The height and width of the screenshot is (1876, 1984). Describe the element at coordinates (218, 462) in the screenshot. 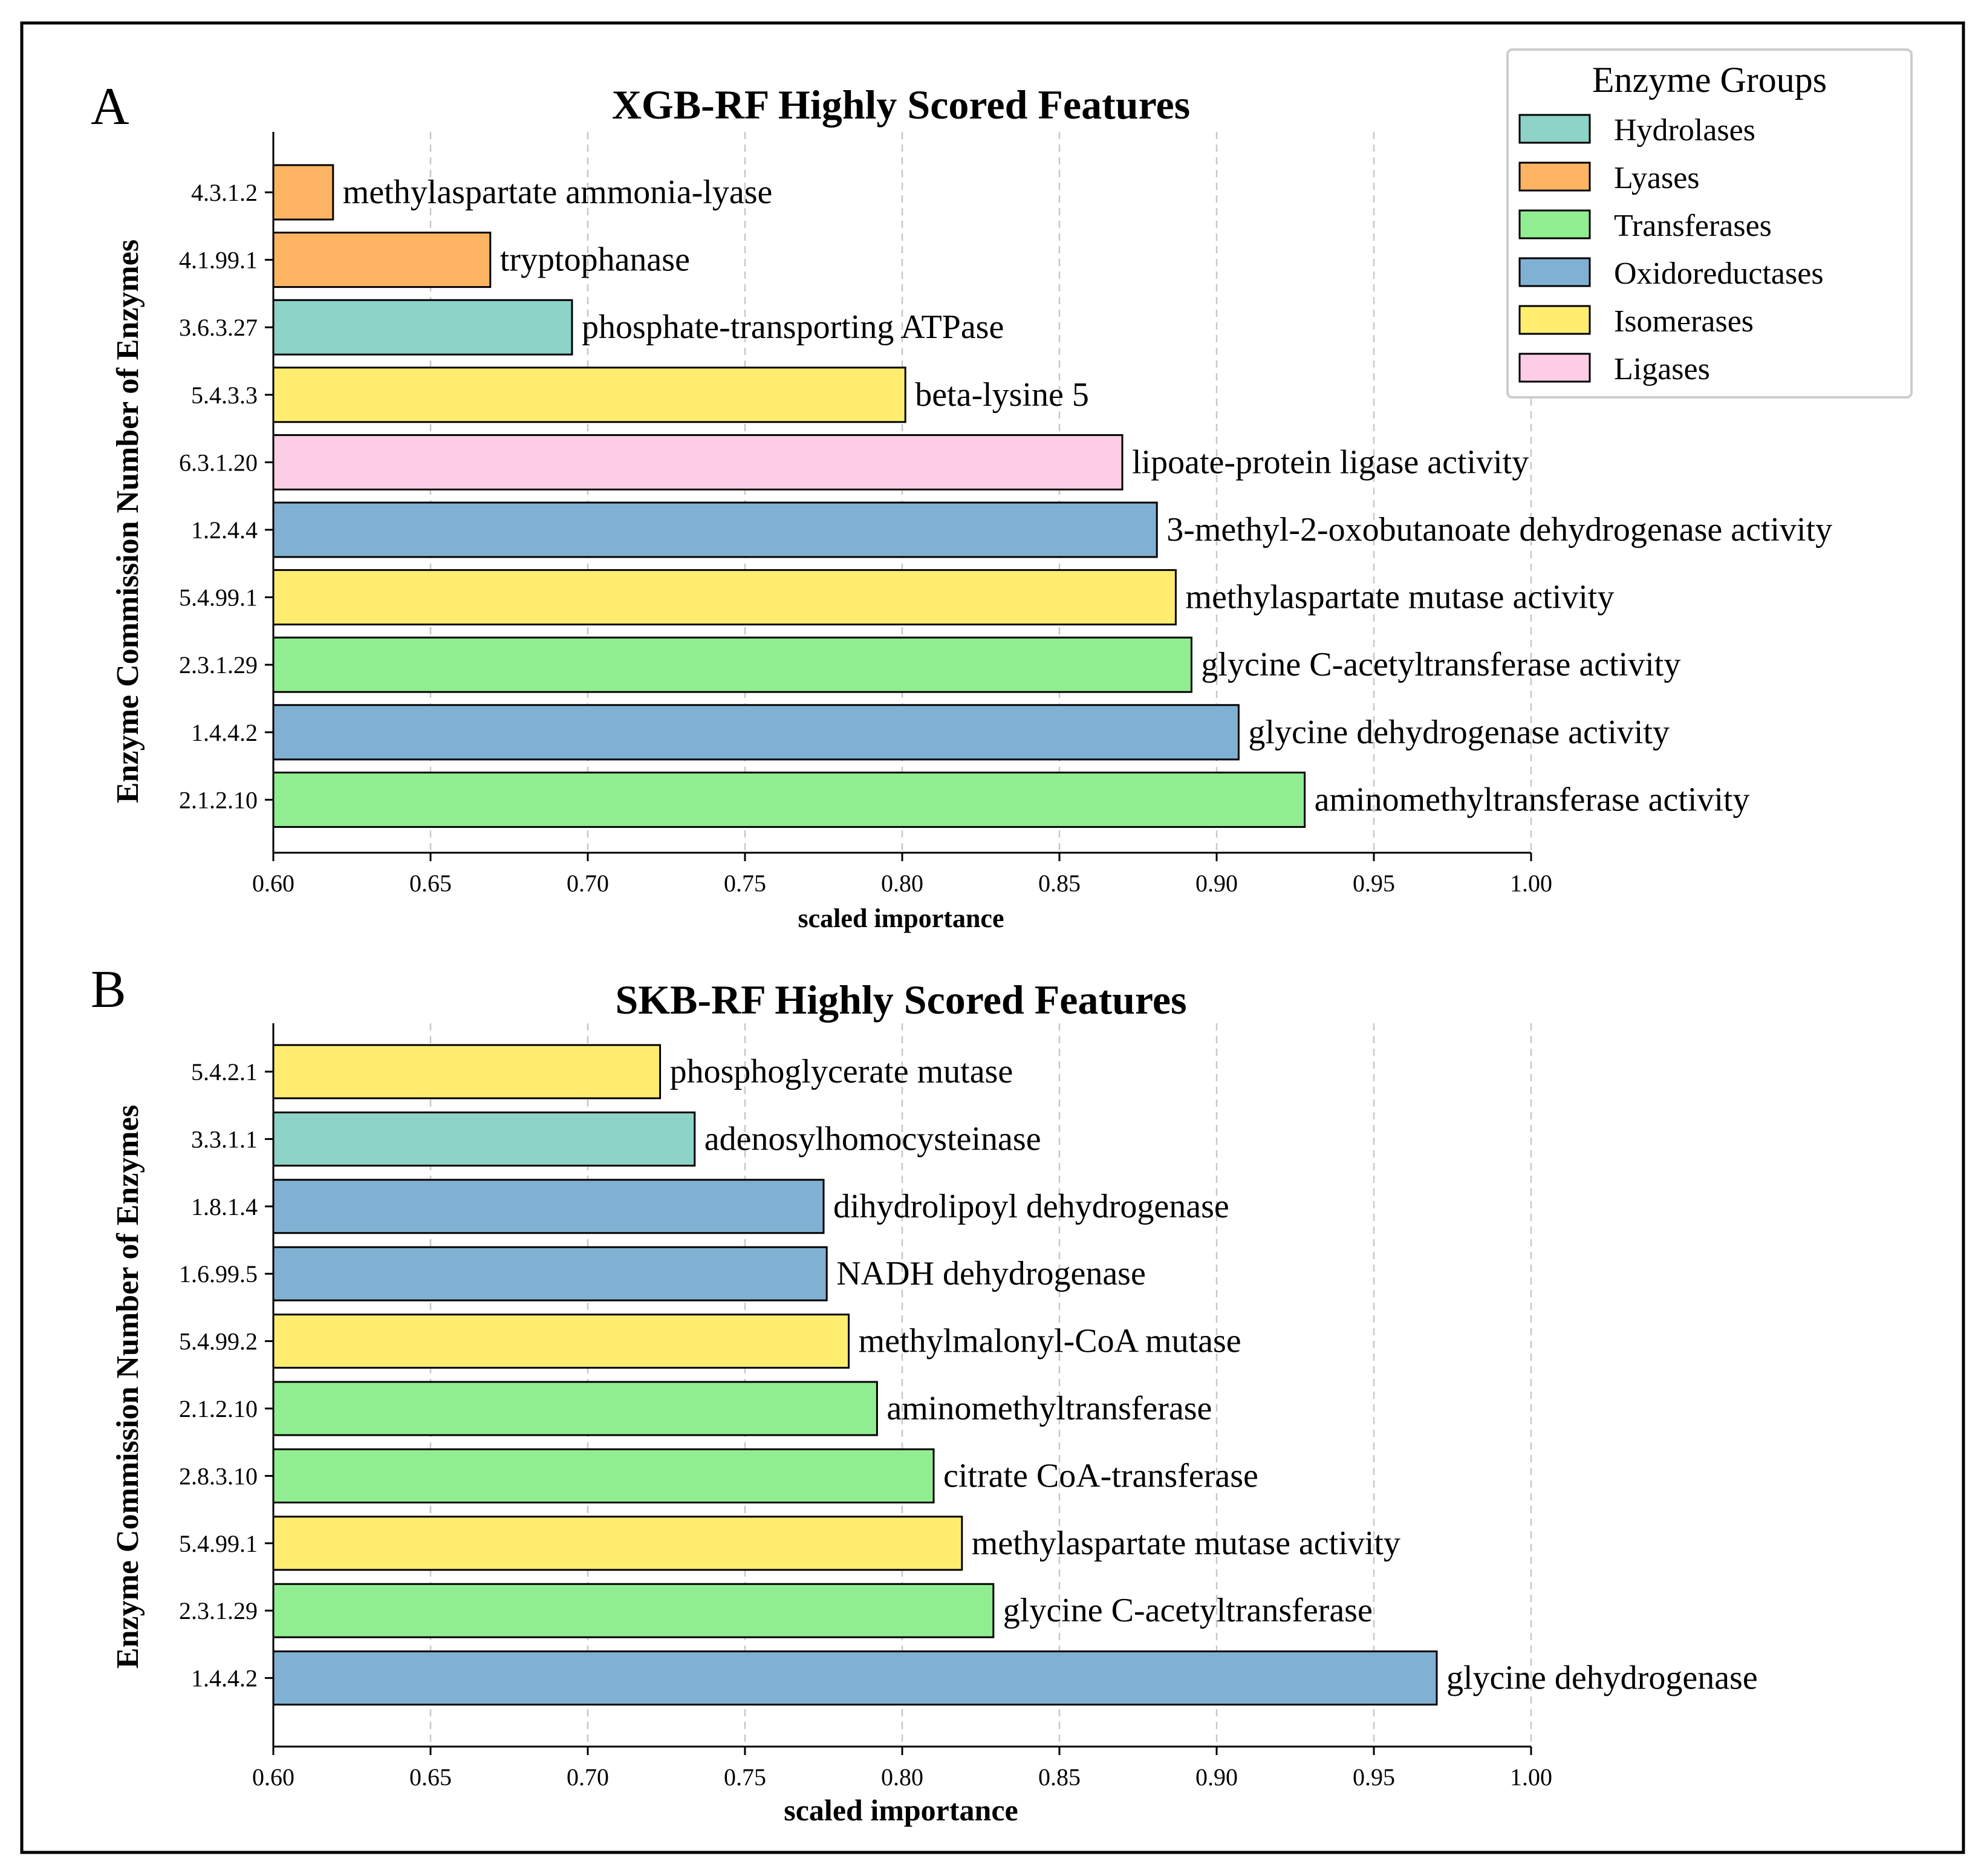

I see `y-tick-label: 6.3.1.20` at that location.